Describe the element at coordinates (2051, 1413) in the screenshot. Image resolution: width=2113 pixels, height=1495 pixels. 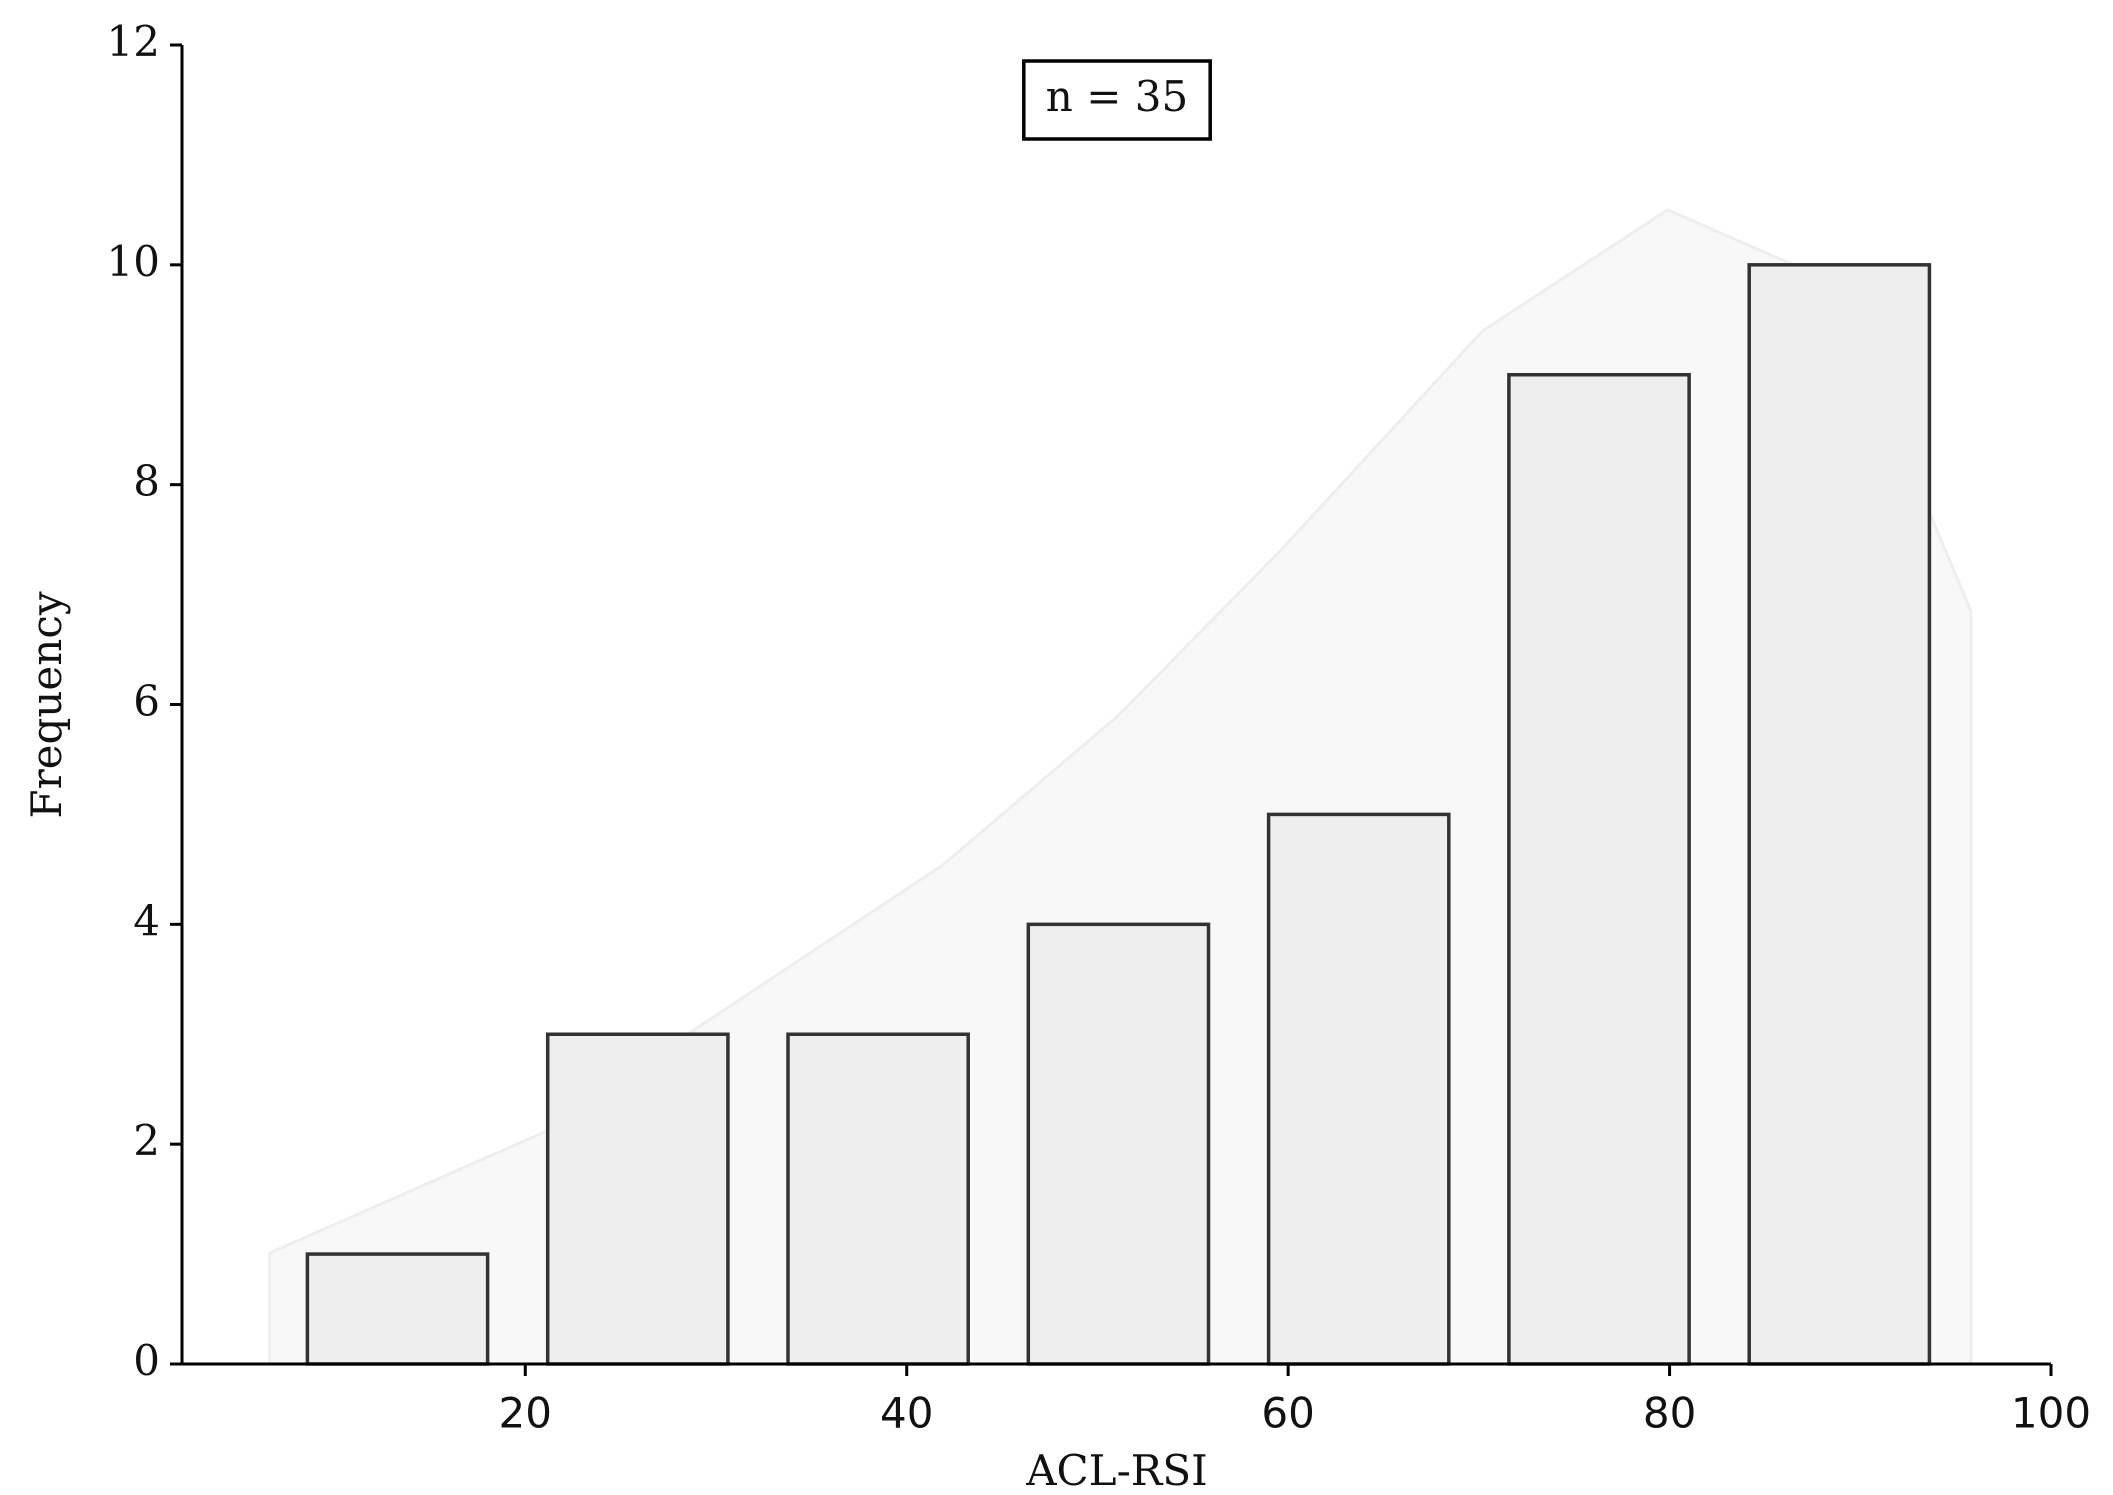
I see `x-tick-label: 100` at that location.